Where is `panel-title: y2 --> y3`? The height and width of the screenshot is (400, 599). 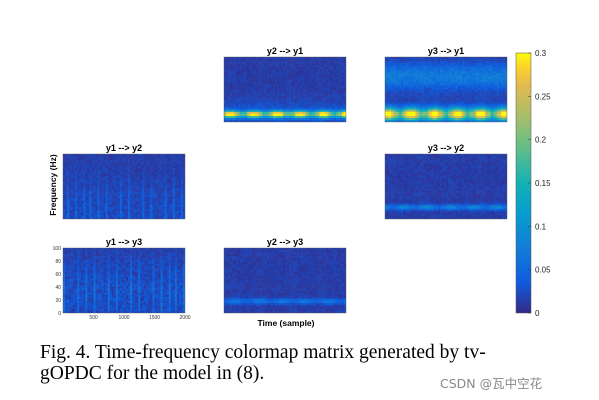
panel-title: y2 --> y3 is located at coordinates (285, 242).